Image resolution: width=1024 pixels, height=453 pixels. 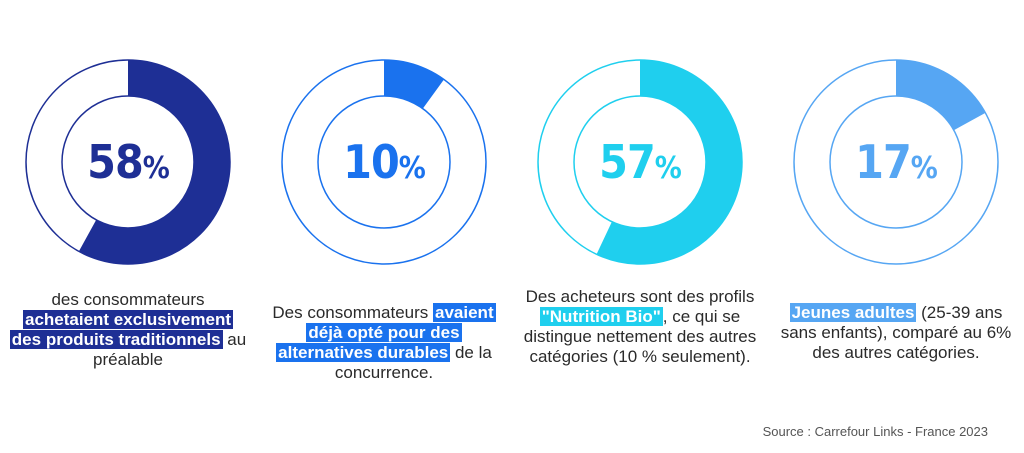 I want to click on caption-pre: Des acheteurs sont des profils, so click(x=640, y=296).